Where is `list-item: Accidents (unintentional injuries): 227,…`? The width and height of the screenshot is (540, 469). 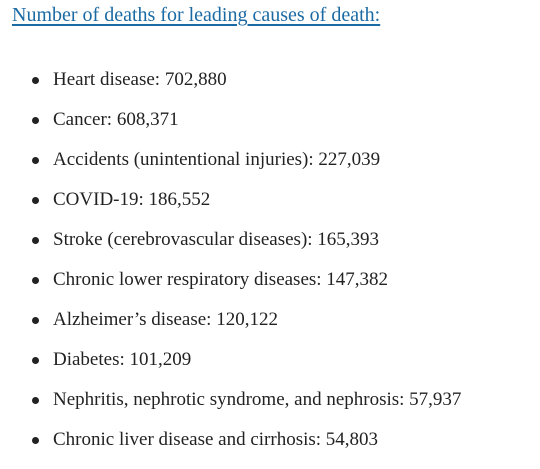
list-item: Accidents (unintentional injuries): 227,… is located at coordinates (230, 160).